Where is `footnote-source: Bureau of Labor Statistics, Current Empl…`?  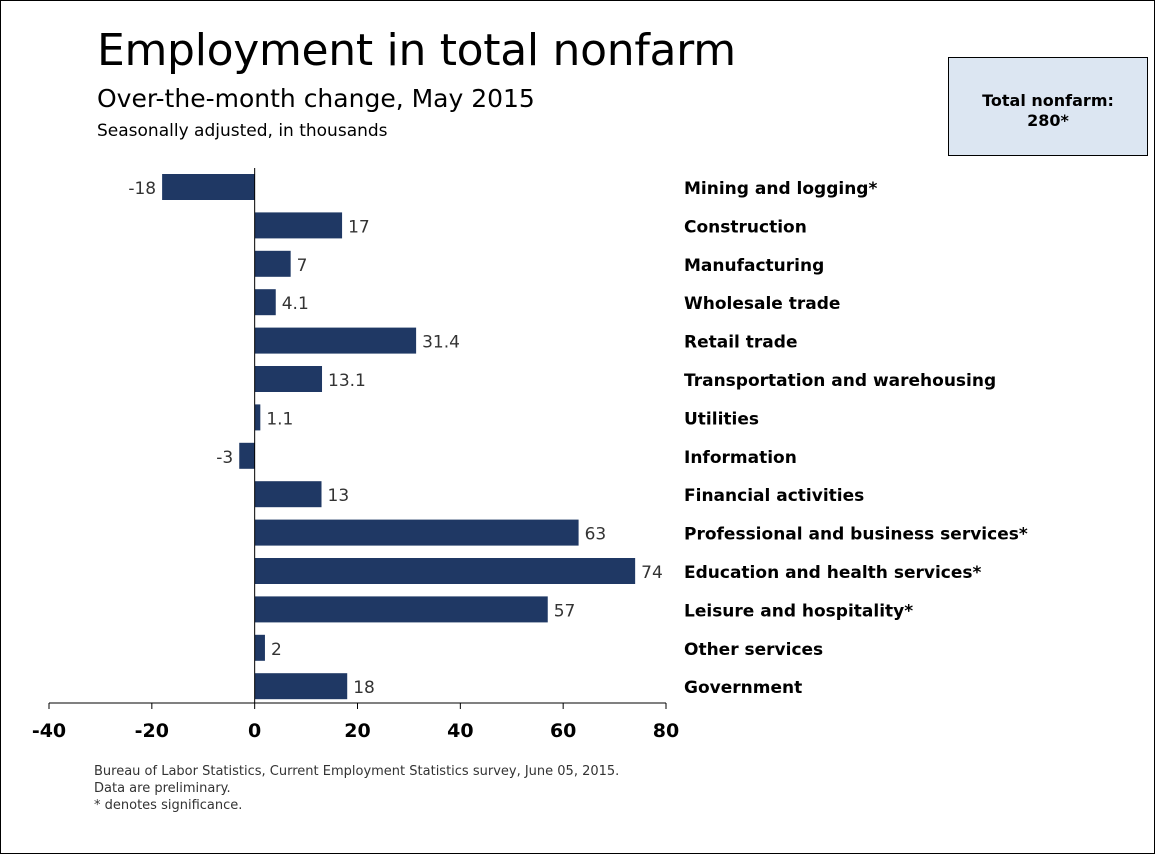 footnote-source: Bureau of Labor Statistics, Current Empl… is located at coordinates (357, 771).